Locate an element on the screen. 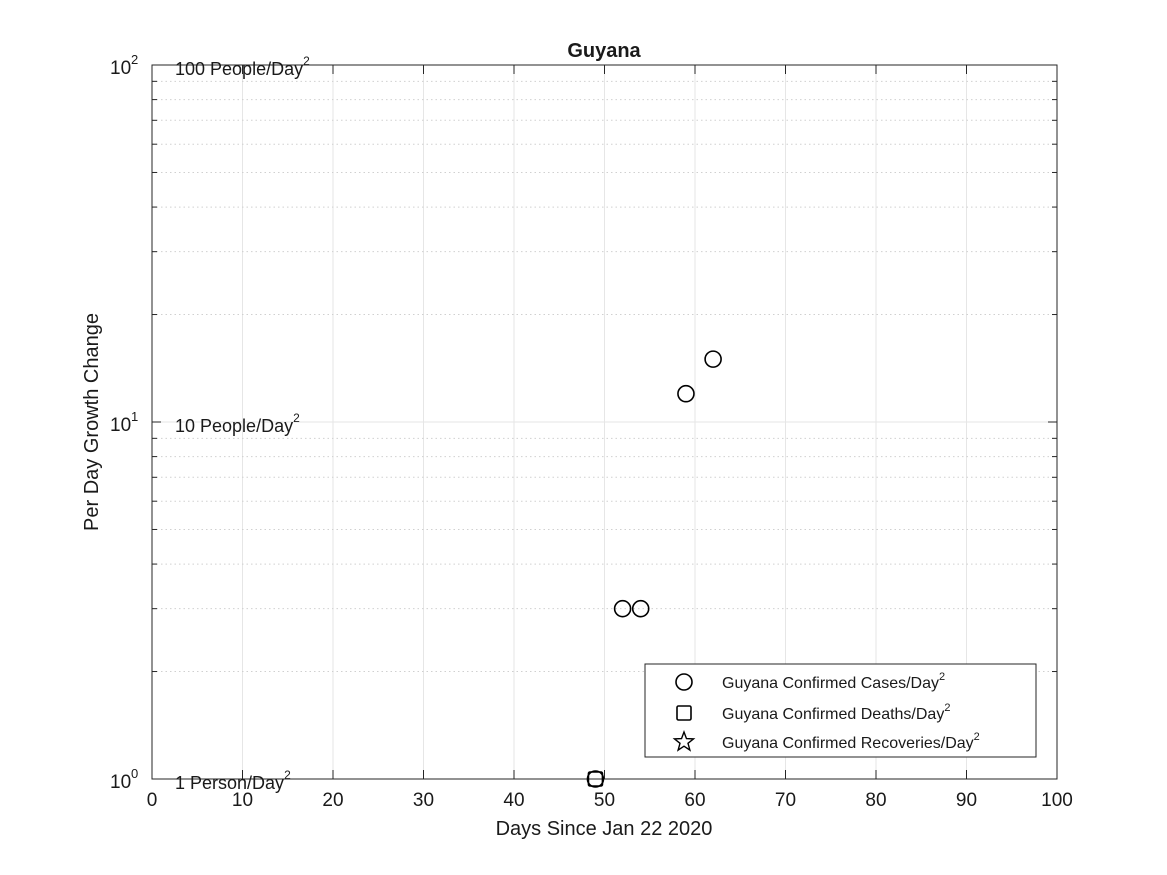  x-tick-label: 90 is located at coordinates (966, 800).